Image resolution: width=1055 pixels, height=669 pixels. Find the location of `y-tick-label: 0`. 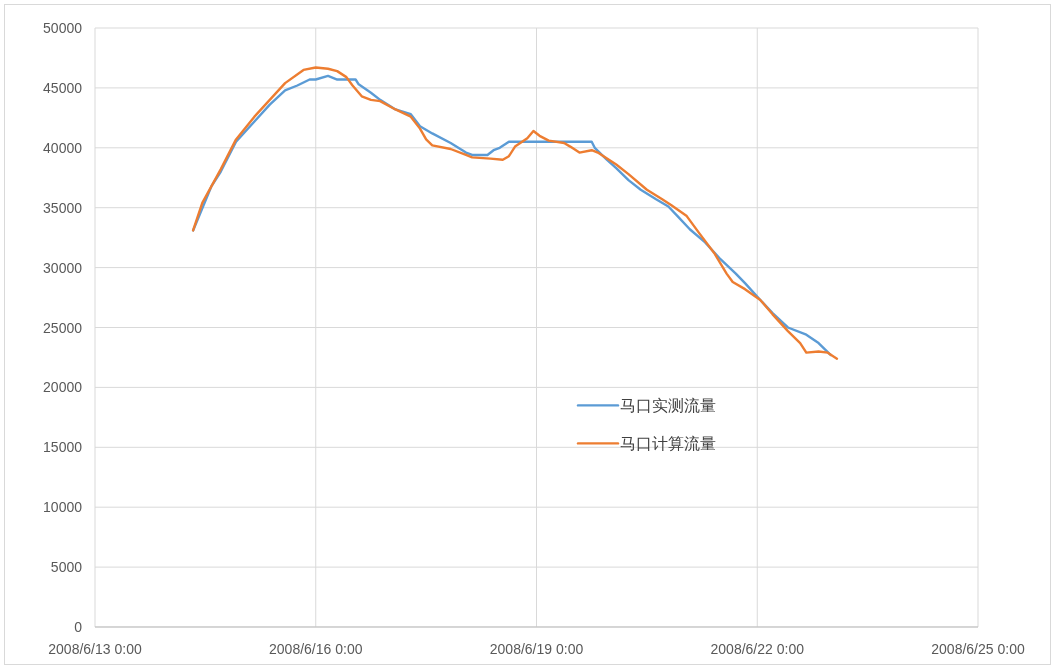

y-tick-label: 0 is located at coordinates (78, 627).